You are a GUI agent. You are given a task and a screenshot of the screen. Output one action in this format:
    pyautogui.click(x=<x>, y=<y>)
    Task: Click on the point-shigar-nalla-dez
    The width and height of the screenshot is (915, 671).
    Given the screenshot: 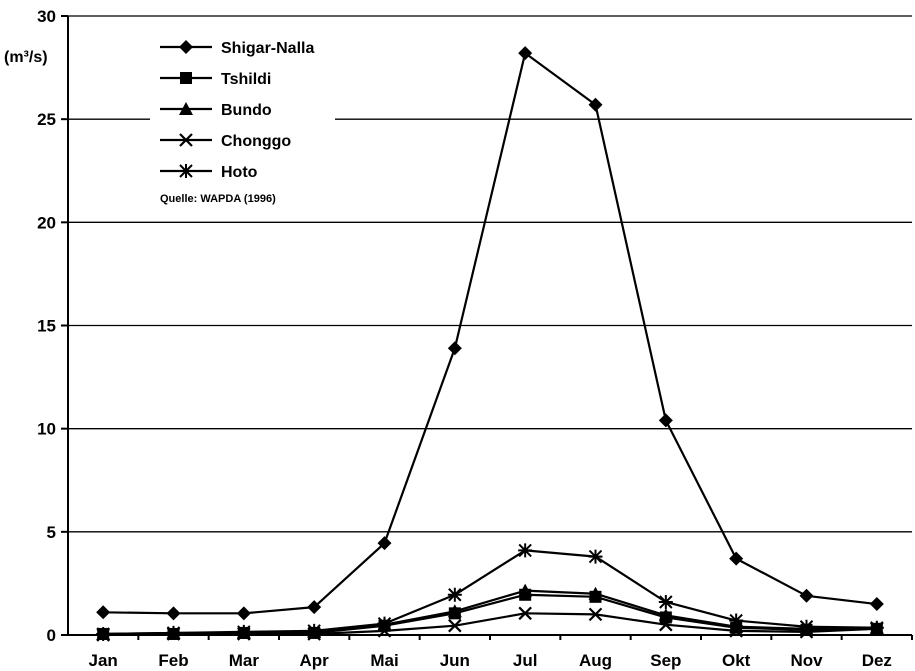 What is the action you would take?
    pyautogui.click(x=876, y=604)
    